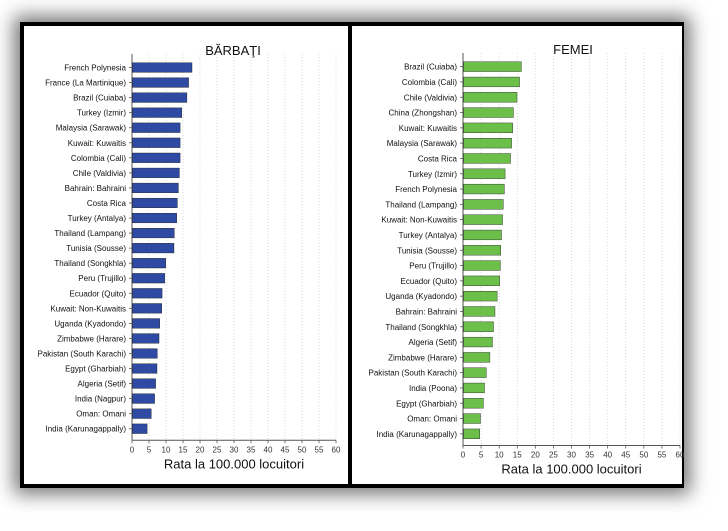 The height and width of the screenshot is (531, 728). I want to click on category-label: France (La Martinique), so click(85, 83).